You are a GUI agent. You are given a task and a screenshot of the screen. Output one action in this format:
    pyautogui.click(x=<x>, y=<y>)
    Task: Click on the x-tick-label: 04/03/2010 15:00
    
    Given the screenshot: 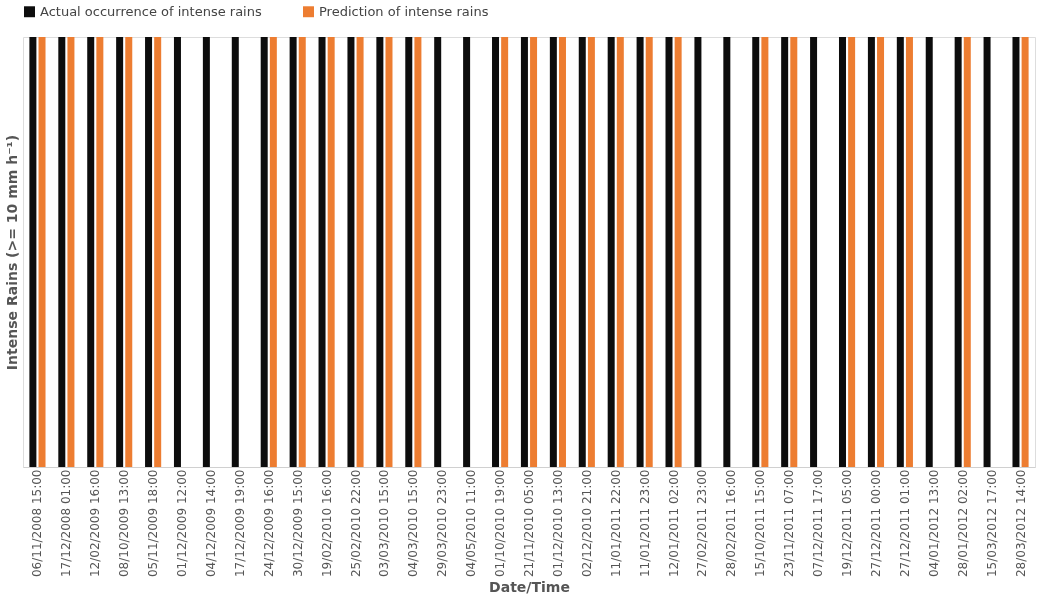 What is the action you would take?
    pyautogui.click(x=413, y=523)
    